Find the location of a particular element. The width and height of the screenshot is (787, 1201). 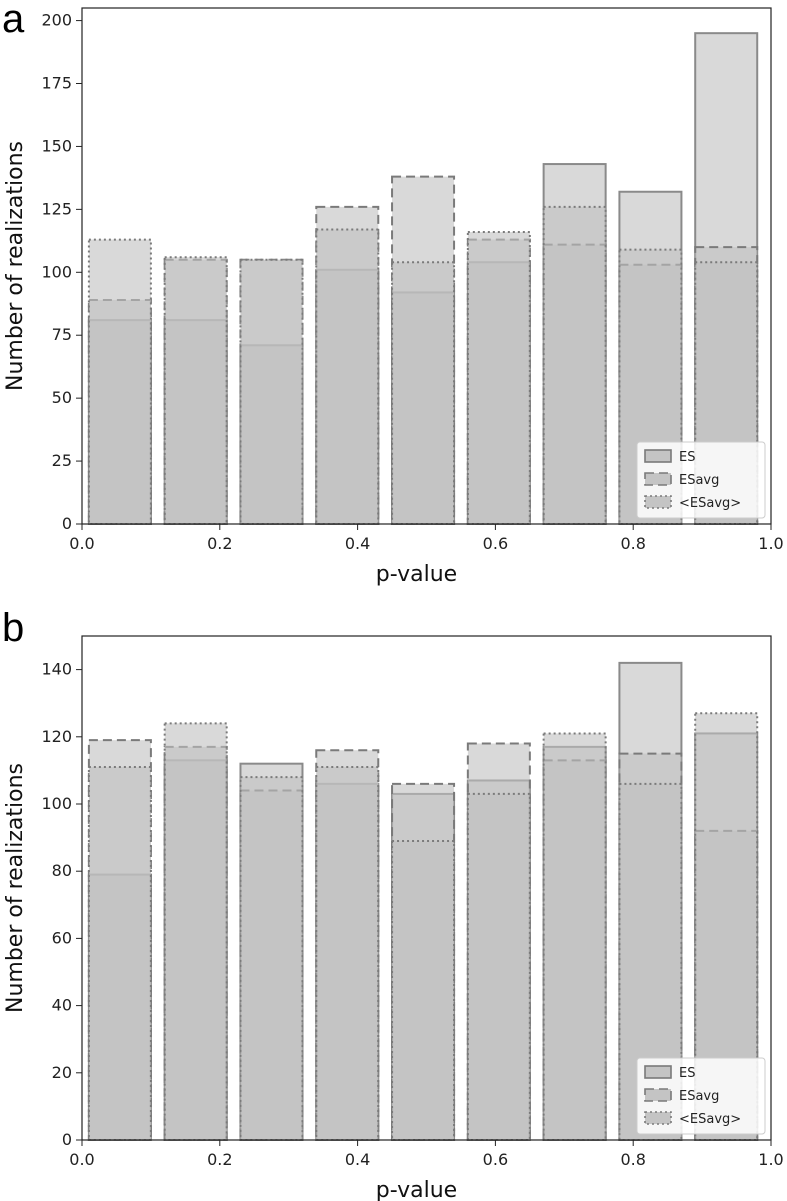

y-tick-label: 20 is located at coordinates (62, 1072).